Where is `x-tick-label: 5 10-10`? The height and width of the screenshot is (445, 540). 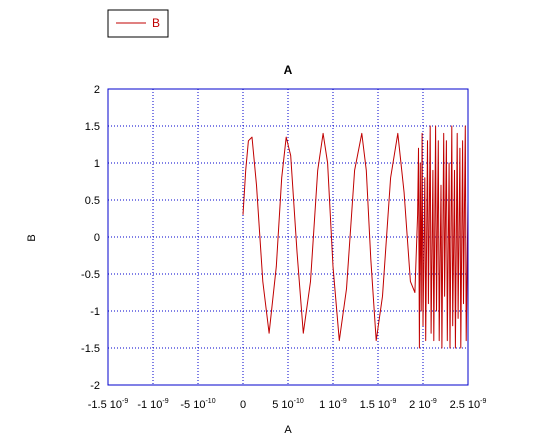 x-tick-label: 5 10-10 is located at coordinates (288, 404).